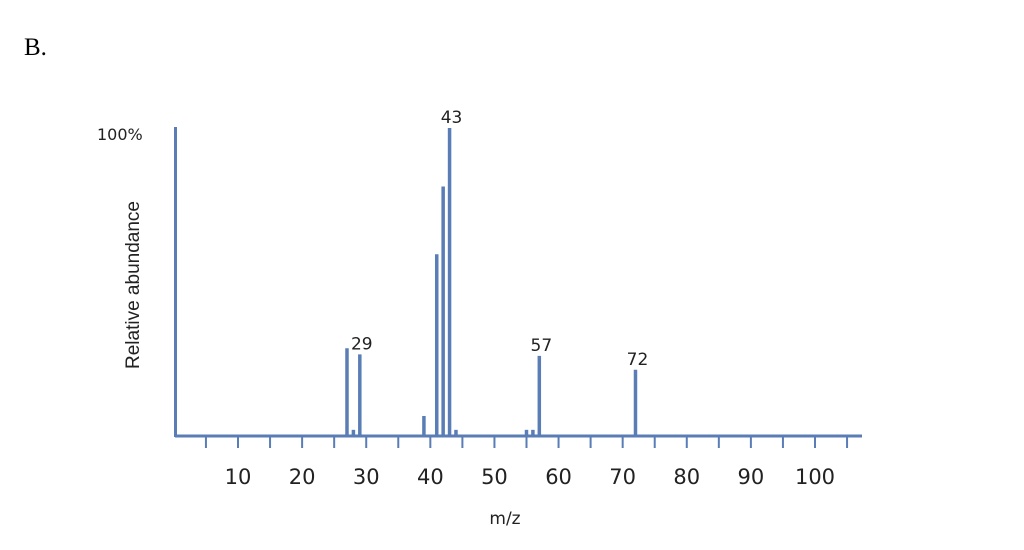 Image resolution: width=1024 pixels, height=550 pixels. What do you see at coordinates (302, 477) in the screenshot?
I see `x-tick-label: 20` at bounding box center [302, 477].